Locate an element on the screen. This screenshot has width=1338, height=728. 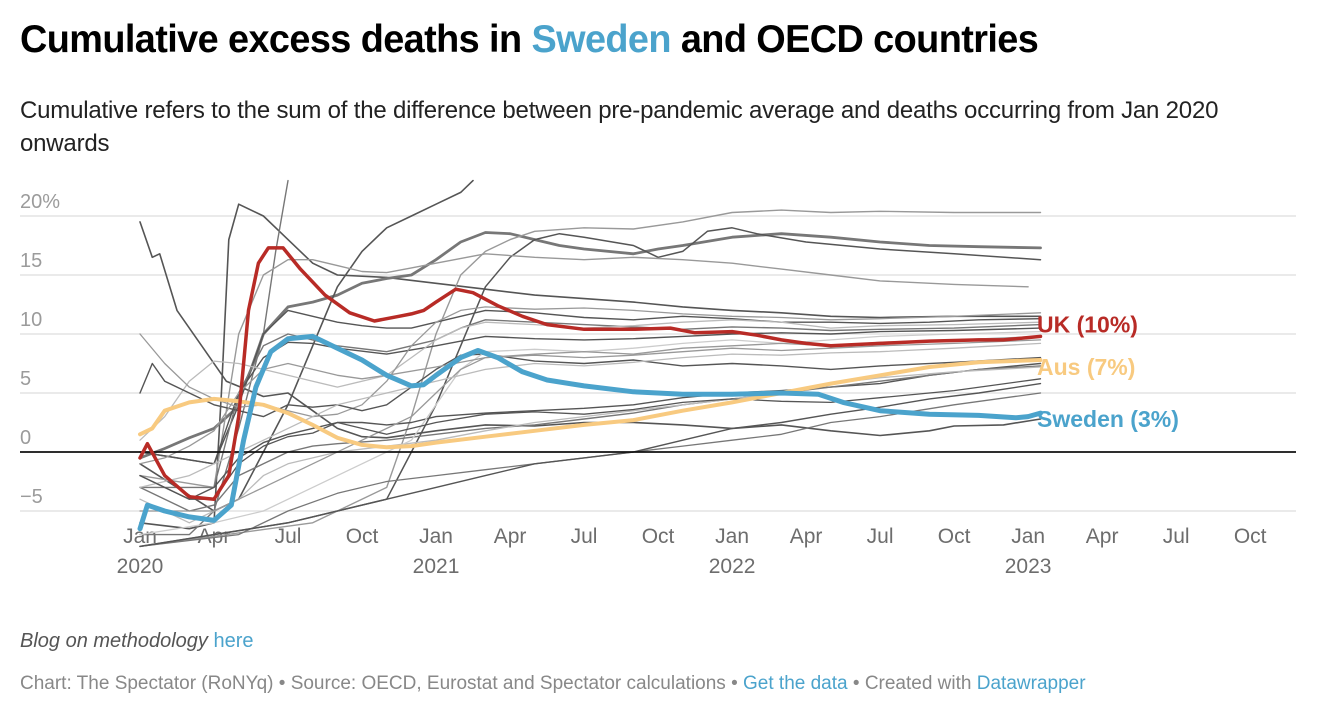
series-label: Sweden (3%) is located at coordinates (1108, 419).